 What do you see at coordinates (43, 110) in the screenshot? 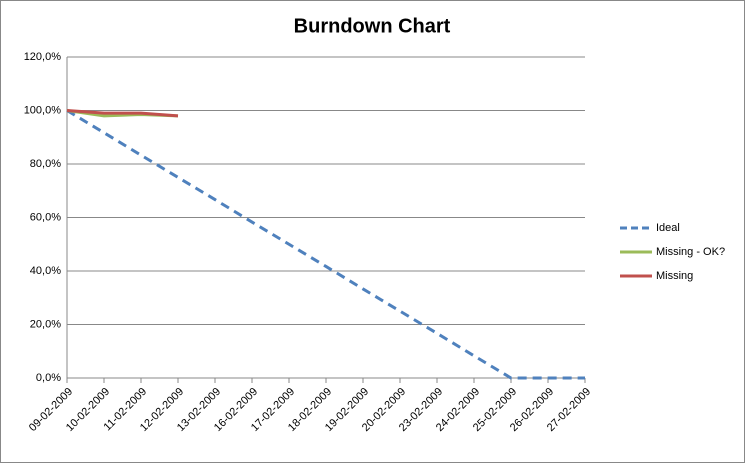
I see `y-tick-label: 100,0%` at bounding box center [43, 110].